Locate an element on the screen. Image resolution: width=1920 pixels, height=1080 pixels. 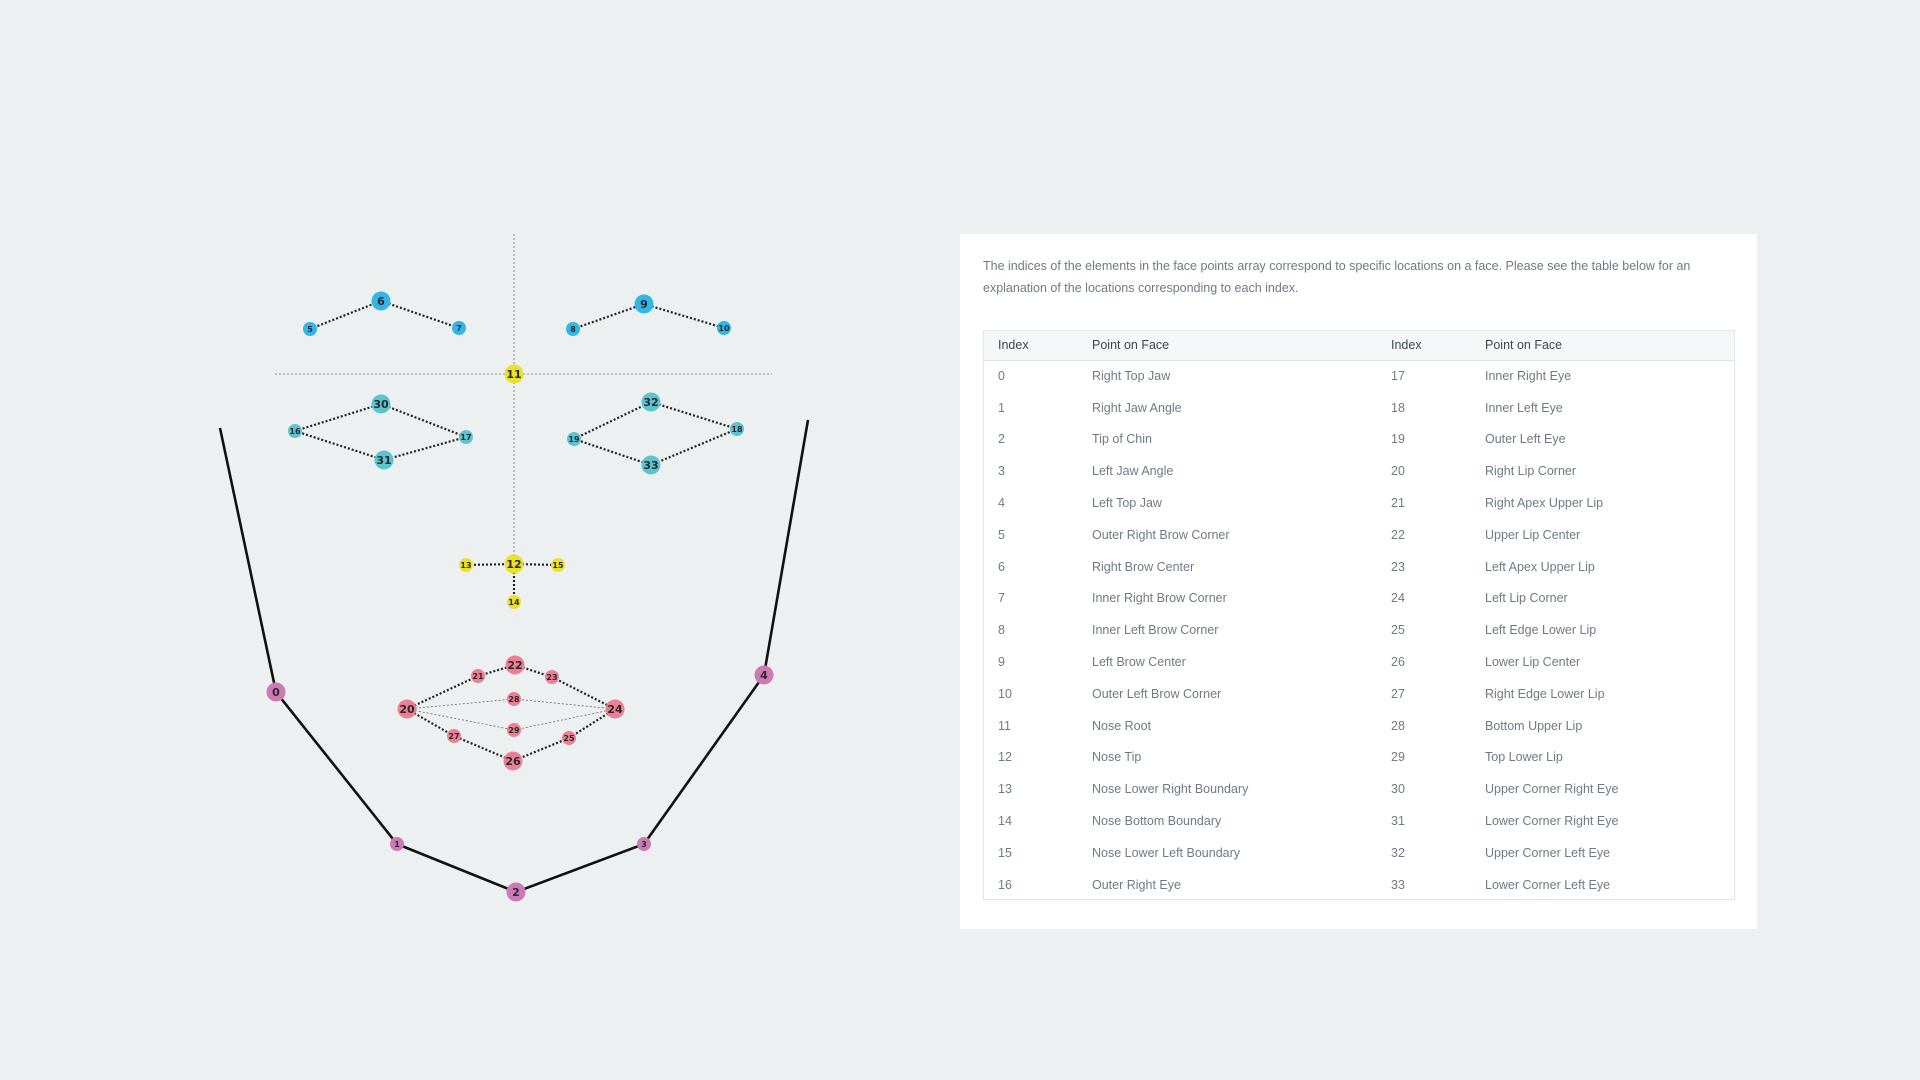
landmark-label: 0 is located at coordinates (276, 692).